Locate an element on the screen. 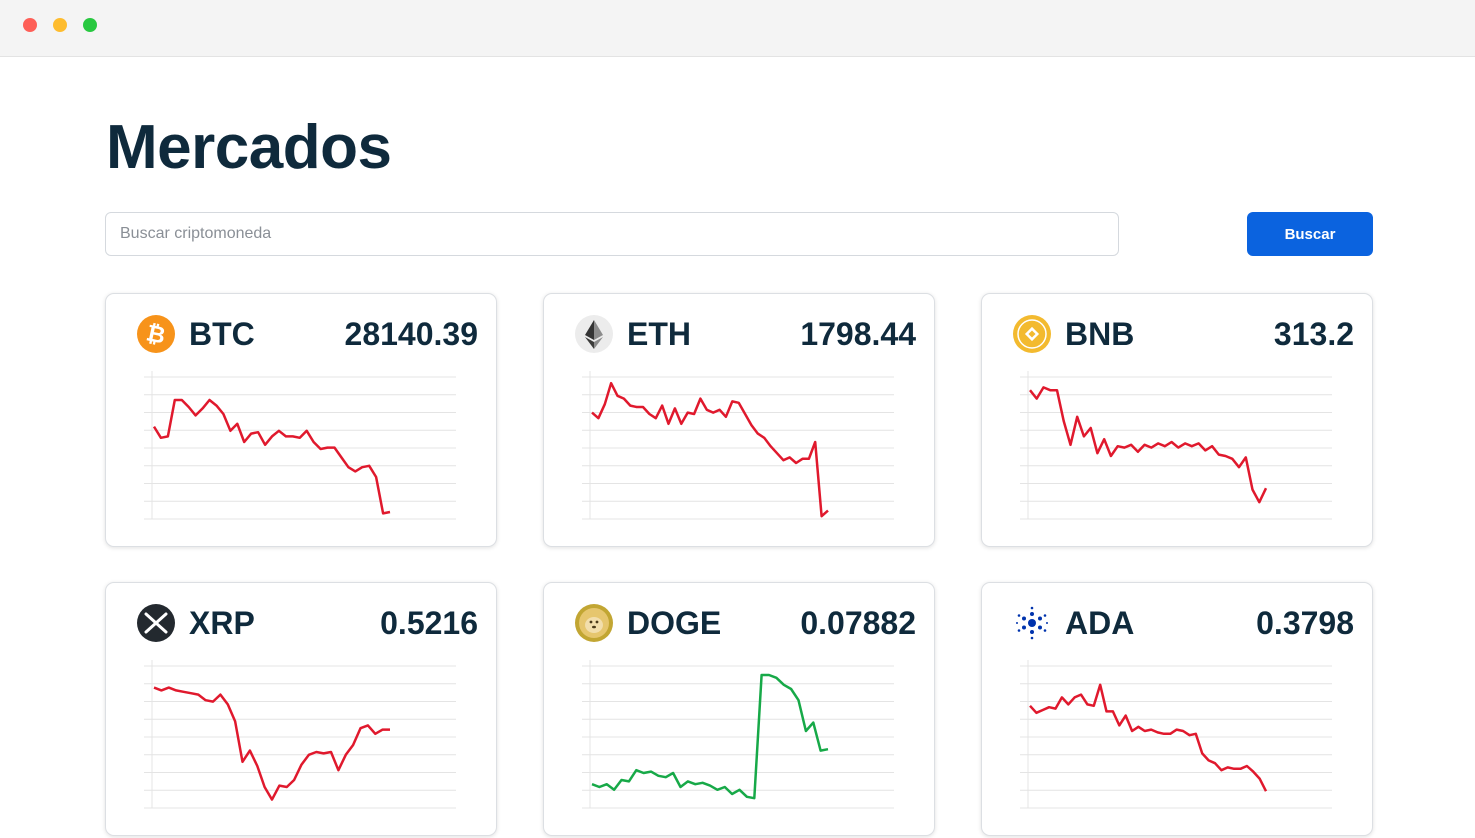 The height and width of the screenshot is (838, 1475). coin-card-xrp: XRP 0.5216 is located at coordinates (301, 709).